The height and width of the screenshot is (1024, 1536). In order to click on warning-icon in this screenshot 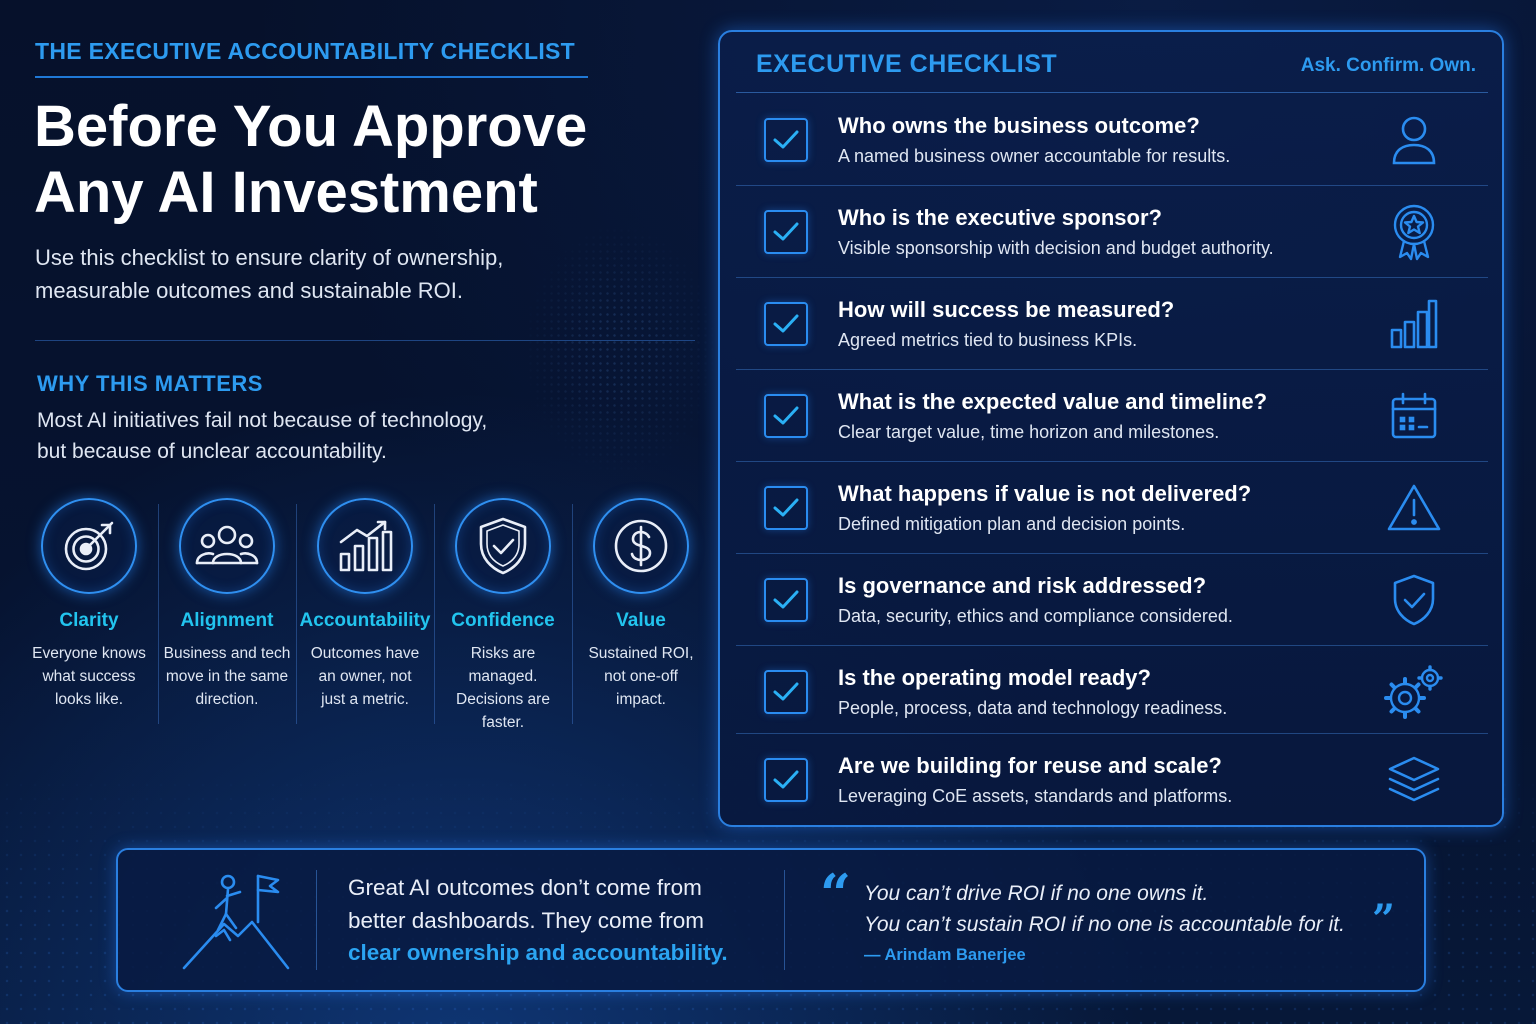, I will do `click(1414, 508)`.